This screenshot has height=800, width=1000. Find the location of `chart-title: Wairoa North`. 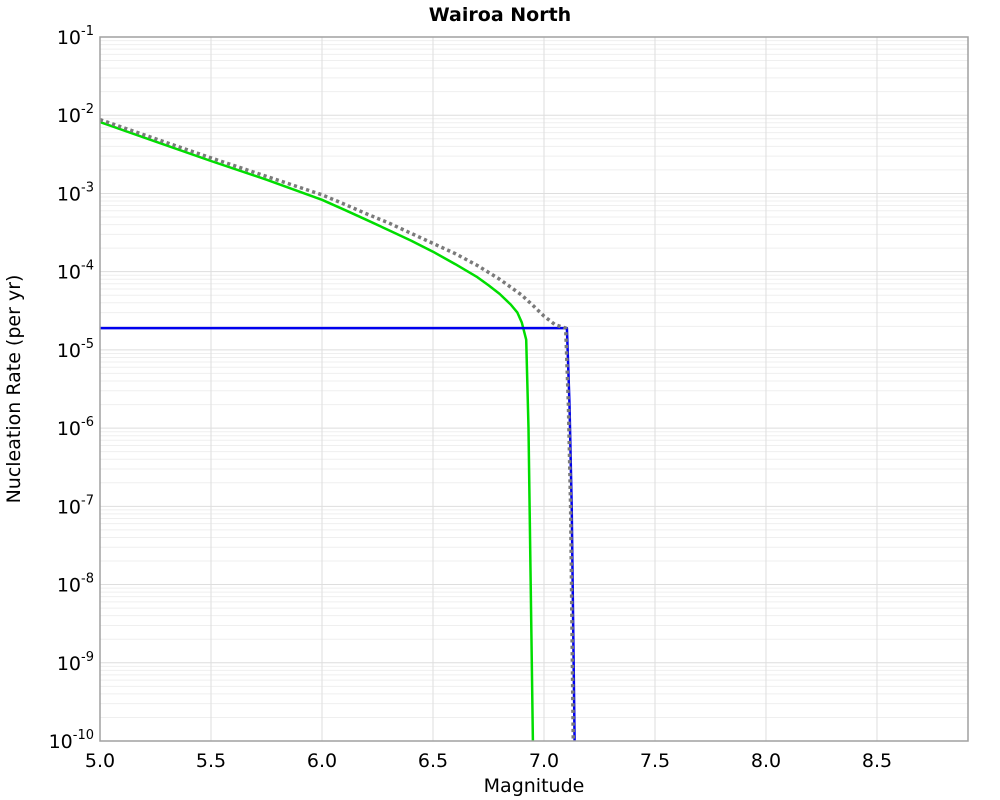

chart-title: Wairoa North is located at coordinates (500, 15).